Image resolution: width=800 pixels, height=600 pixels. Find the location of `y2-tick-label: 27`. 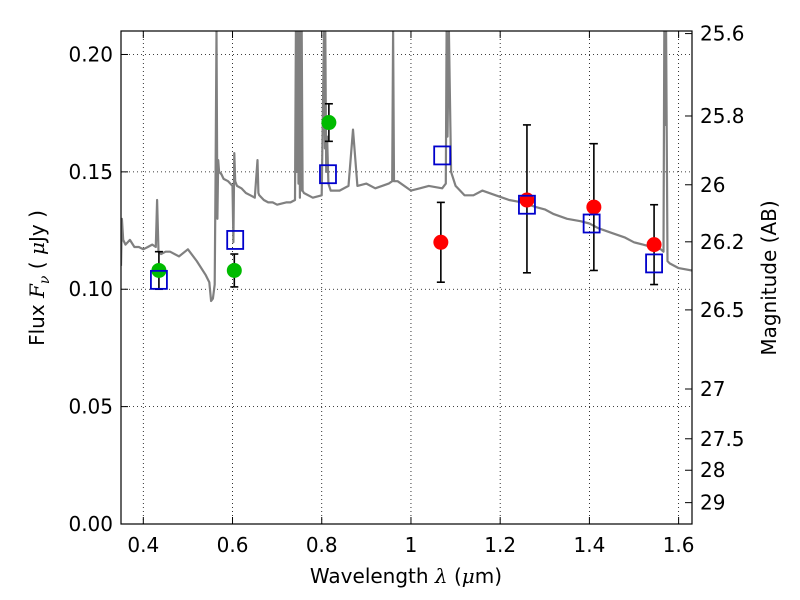

y2-tick-label: 27 is located at coordinates (712, 389).